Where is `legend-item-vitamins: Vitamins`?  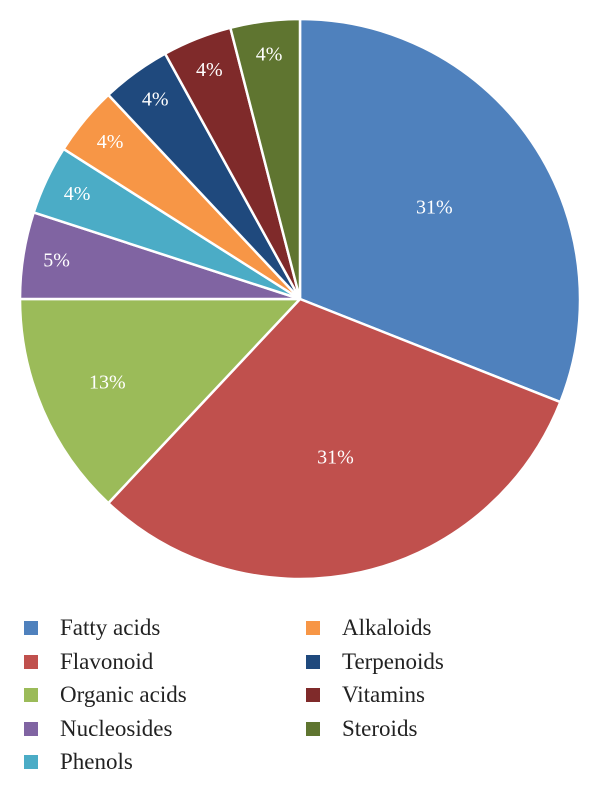
legend-item-vitamins: Vitamins is located at coordinates (365, 695).